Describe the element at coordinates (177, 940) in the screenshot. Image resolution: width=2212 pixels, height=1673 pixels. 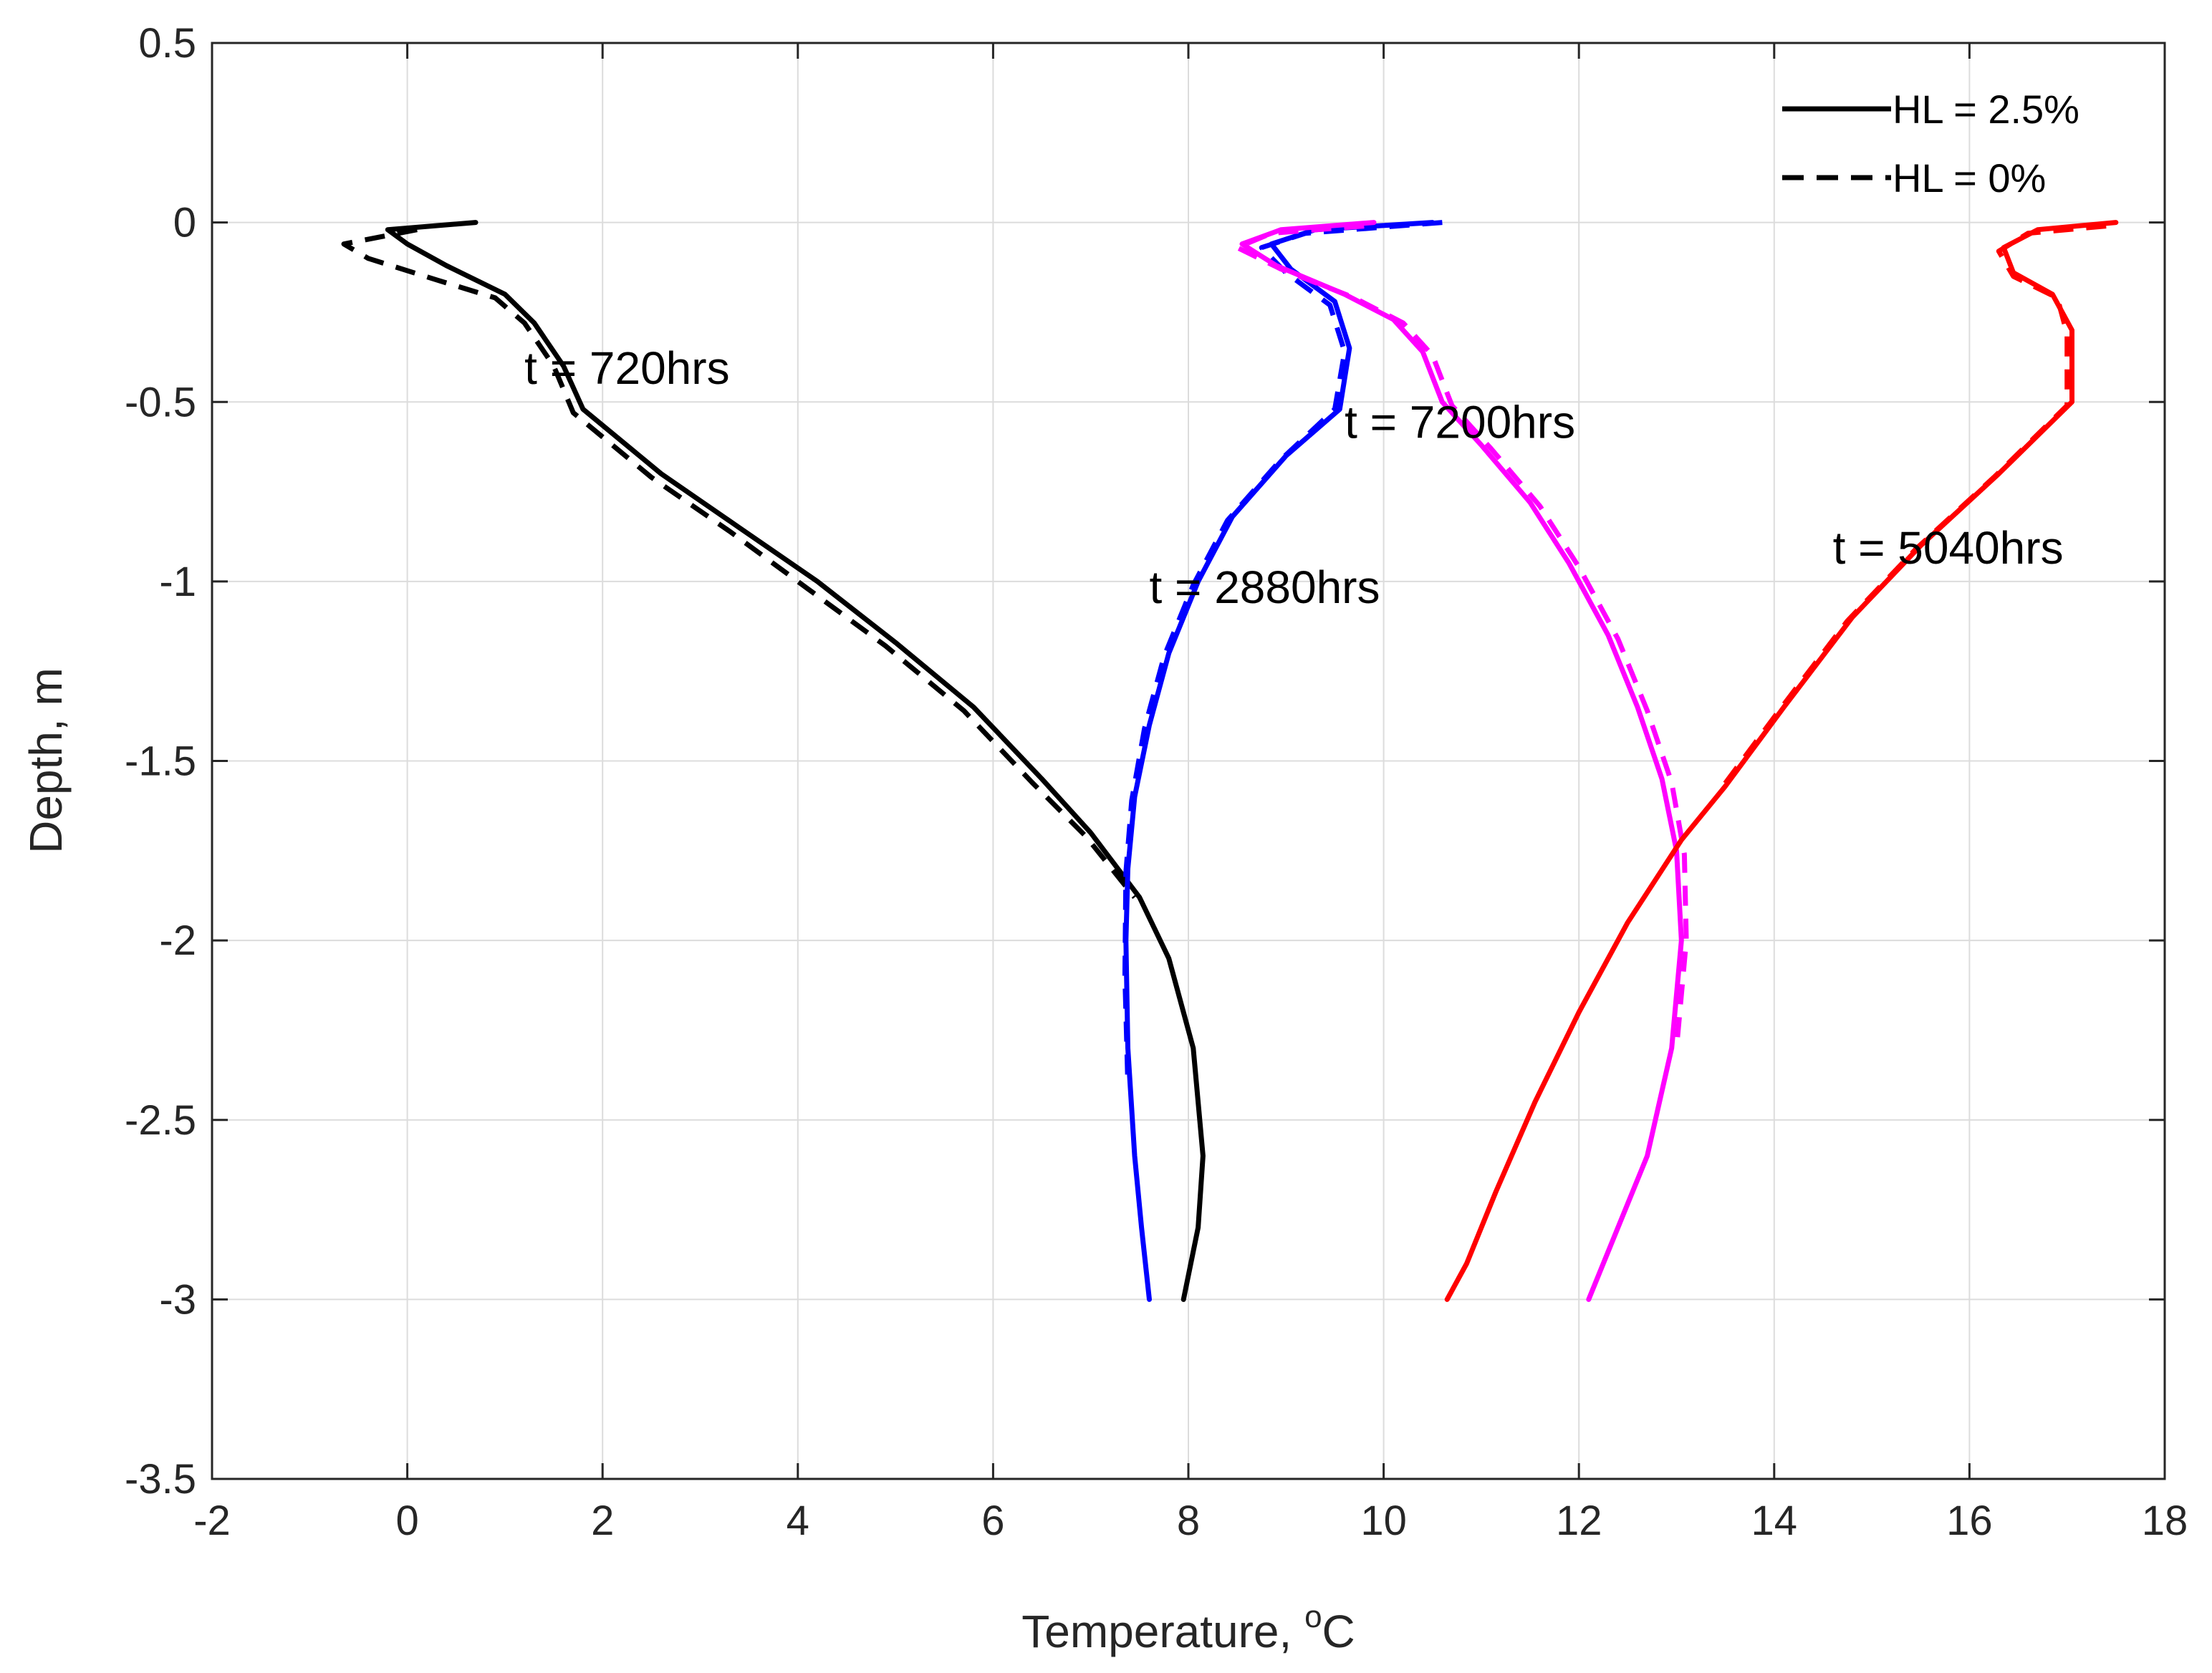
I see `y-tick-label: -2` at that location.